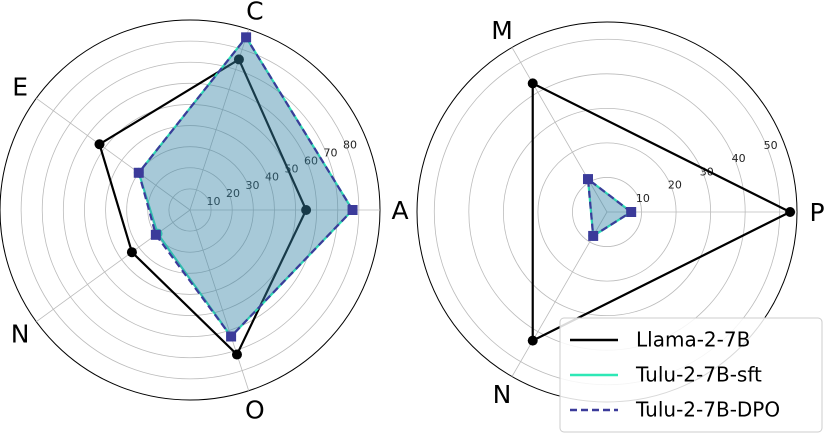  I want to click on legend-frame, so click(691, 375).